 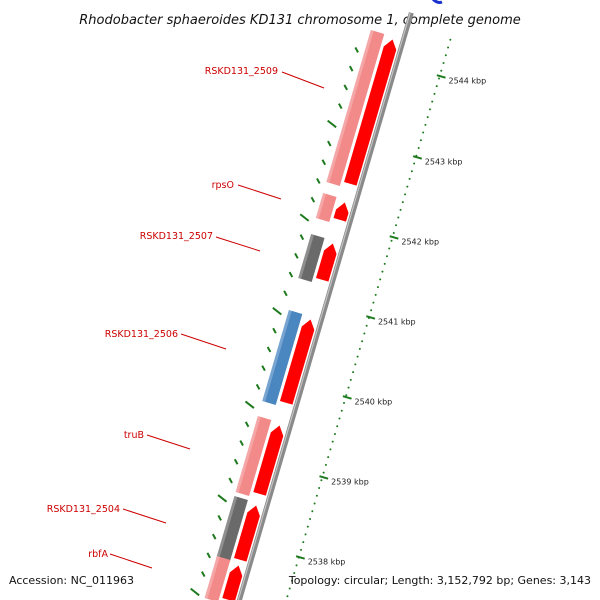 I want to click on direction-arrow-path, so click(x=437, y=2).